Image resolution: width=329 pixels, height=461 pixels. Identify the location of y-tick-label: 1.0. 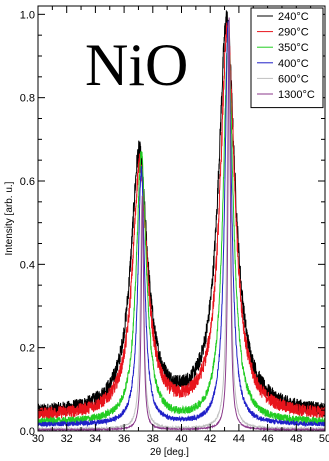
(27, 15).